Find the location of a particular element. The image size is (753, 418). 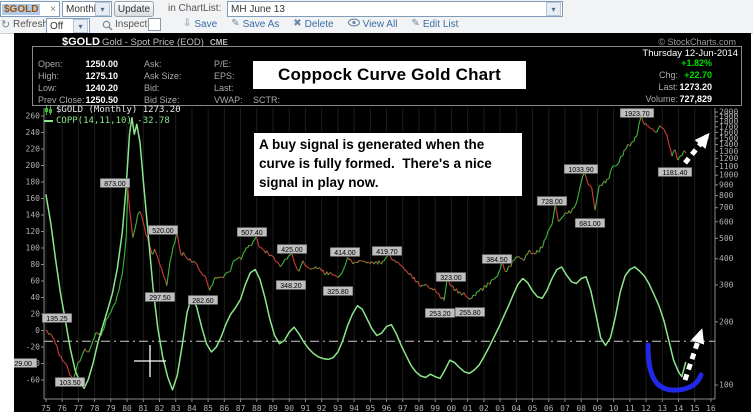

svg-text: -129.00 is located at coordinates (23, 364).